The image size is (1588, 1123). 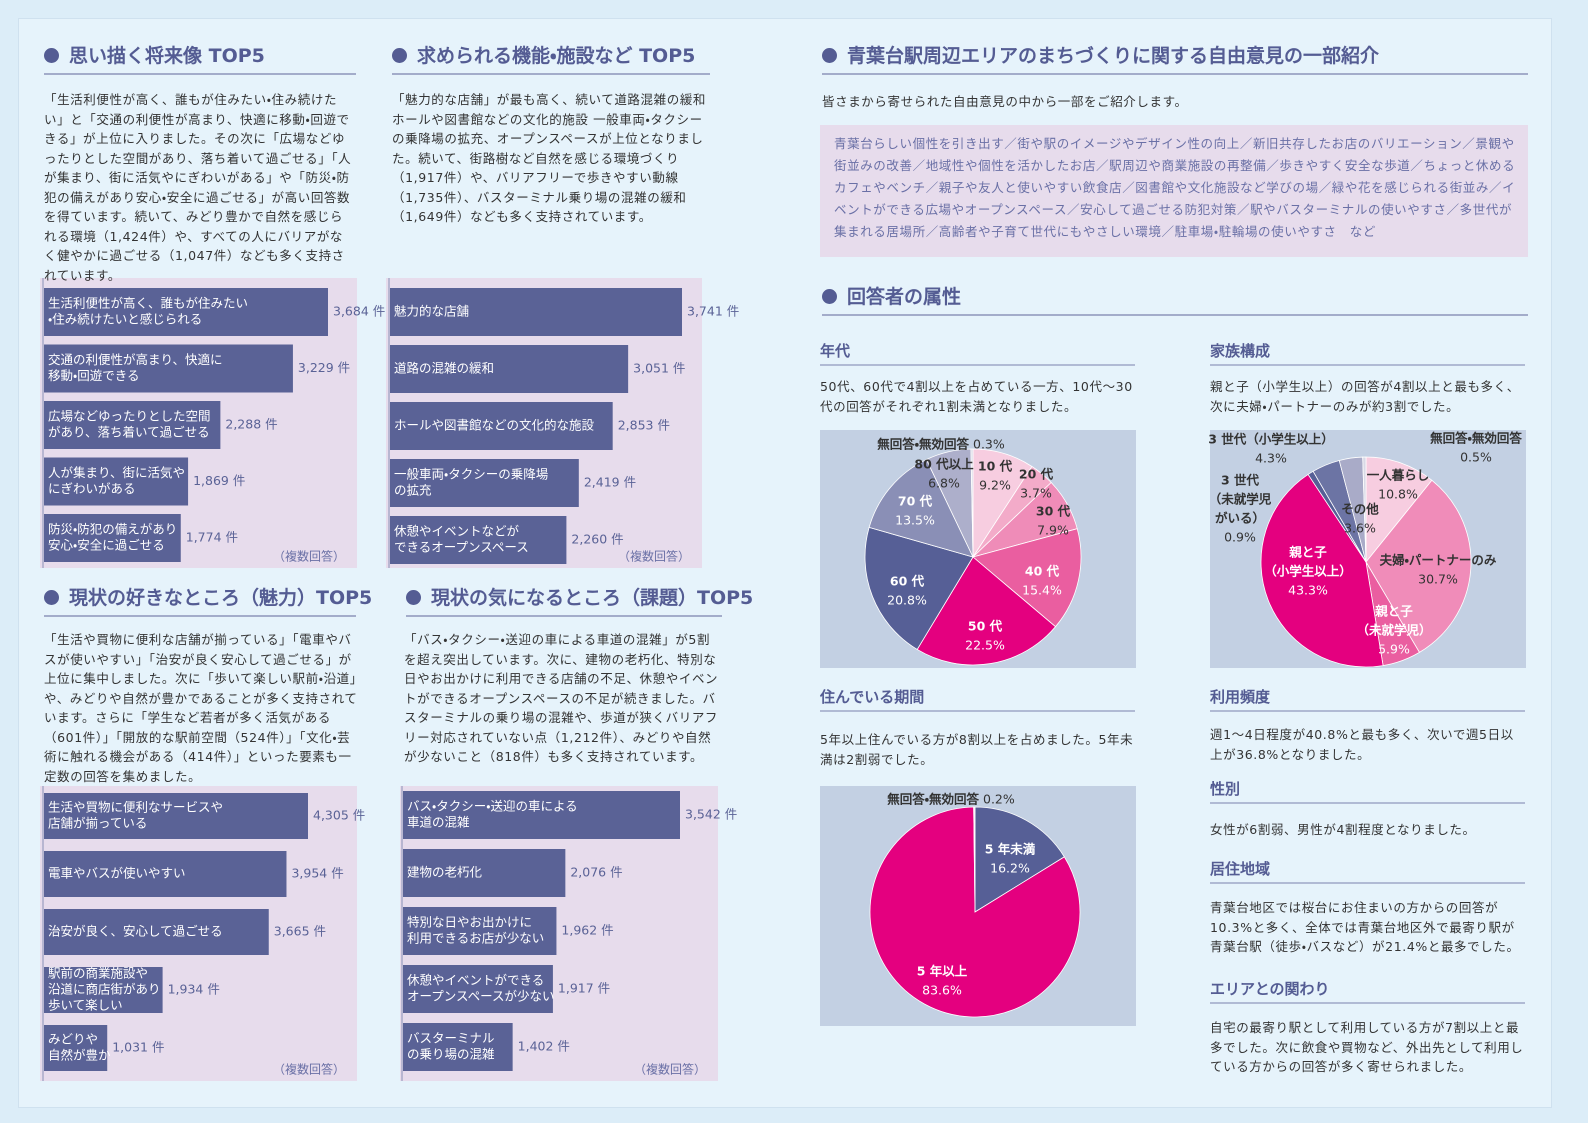 I want to click on pie-category-label: 70 代, so click(x=915, y=501).